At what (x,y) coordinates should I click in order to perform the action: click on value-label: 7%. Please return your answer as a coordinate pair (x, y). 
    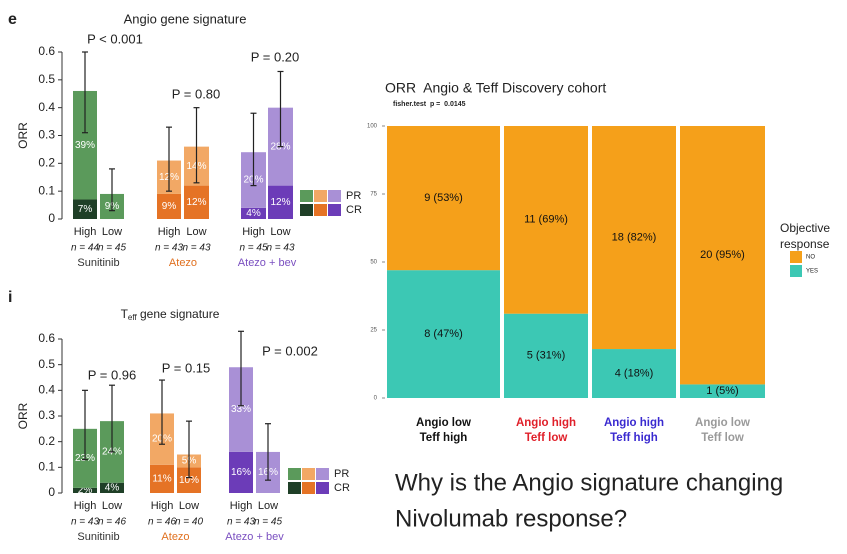
    Looking at the image, I should click on (85, 209).